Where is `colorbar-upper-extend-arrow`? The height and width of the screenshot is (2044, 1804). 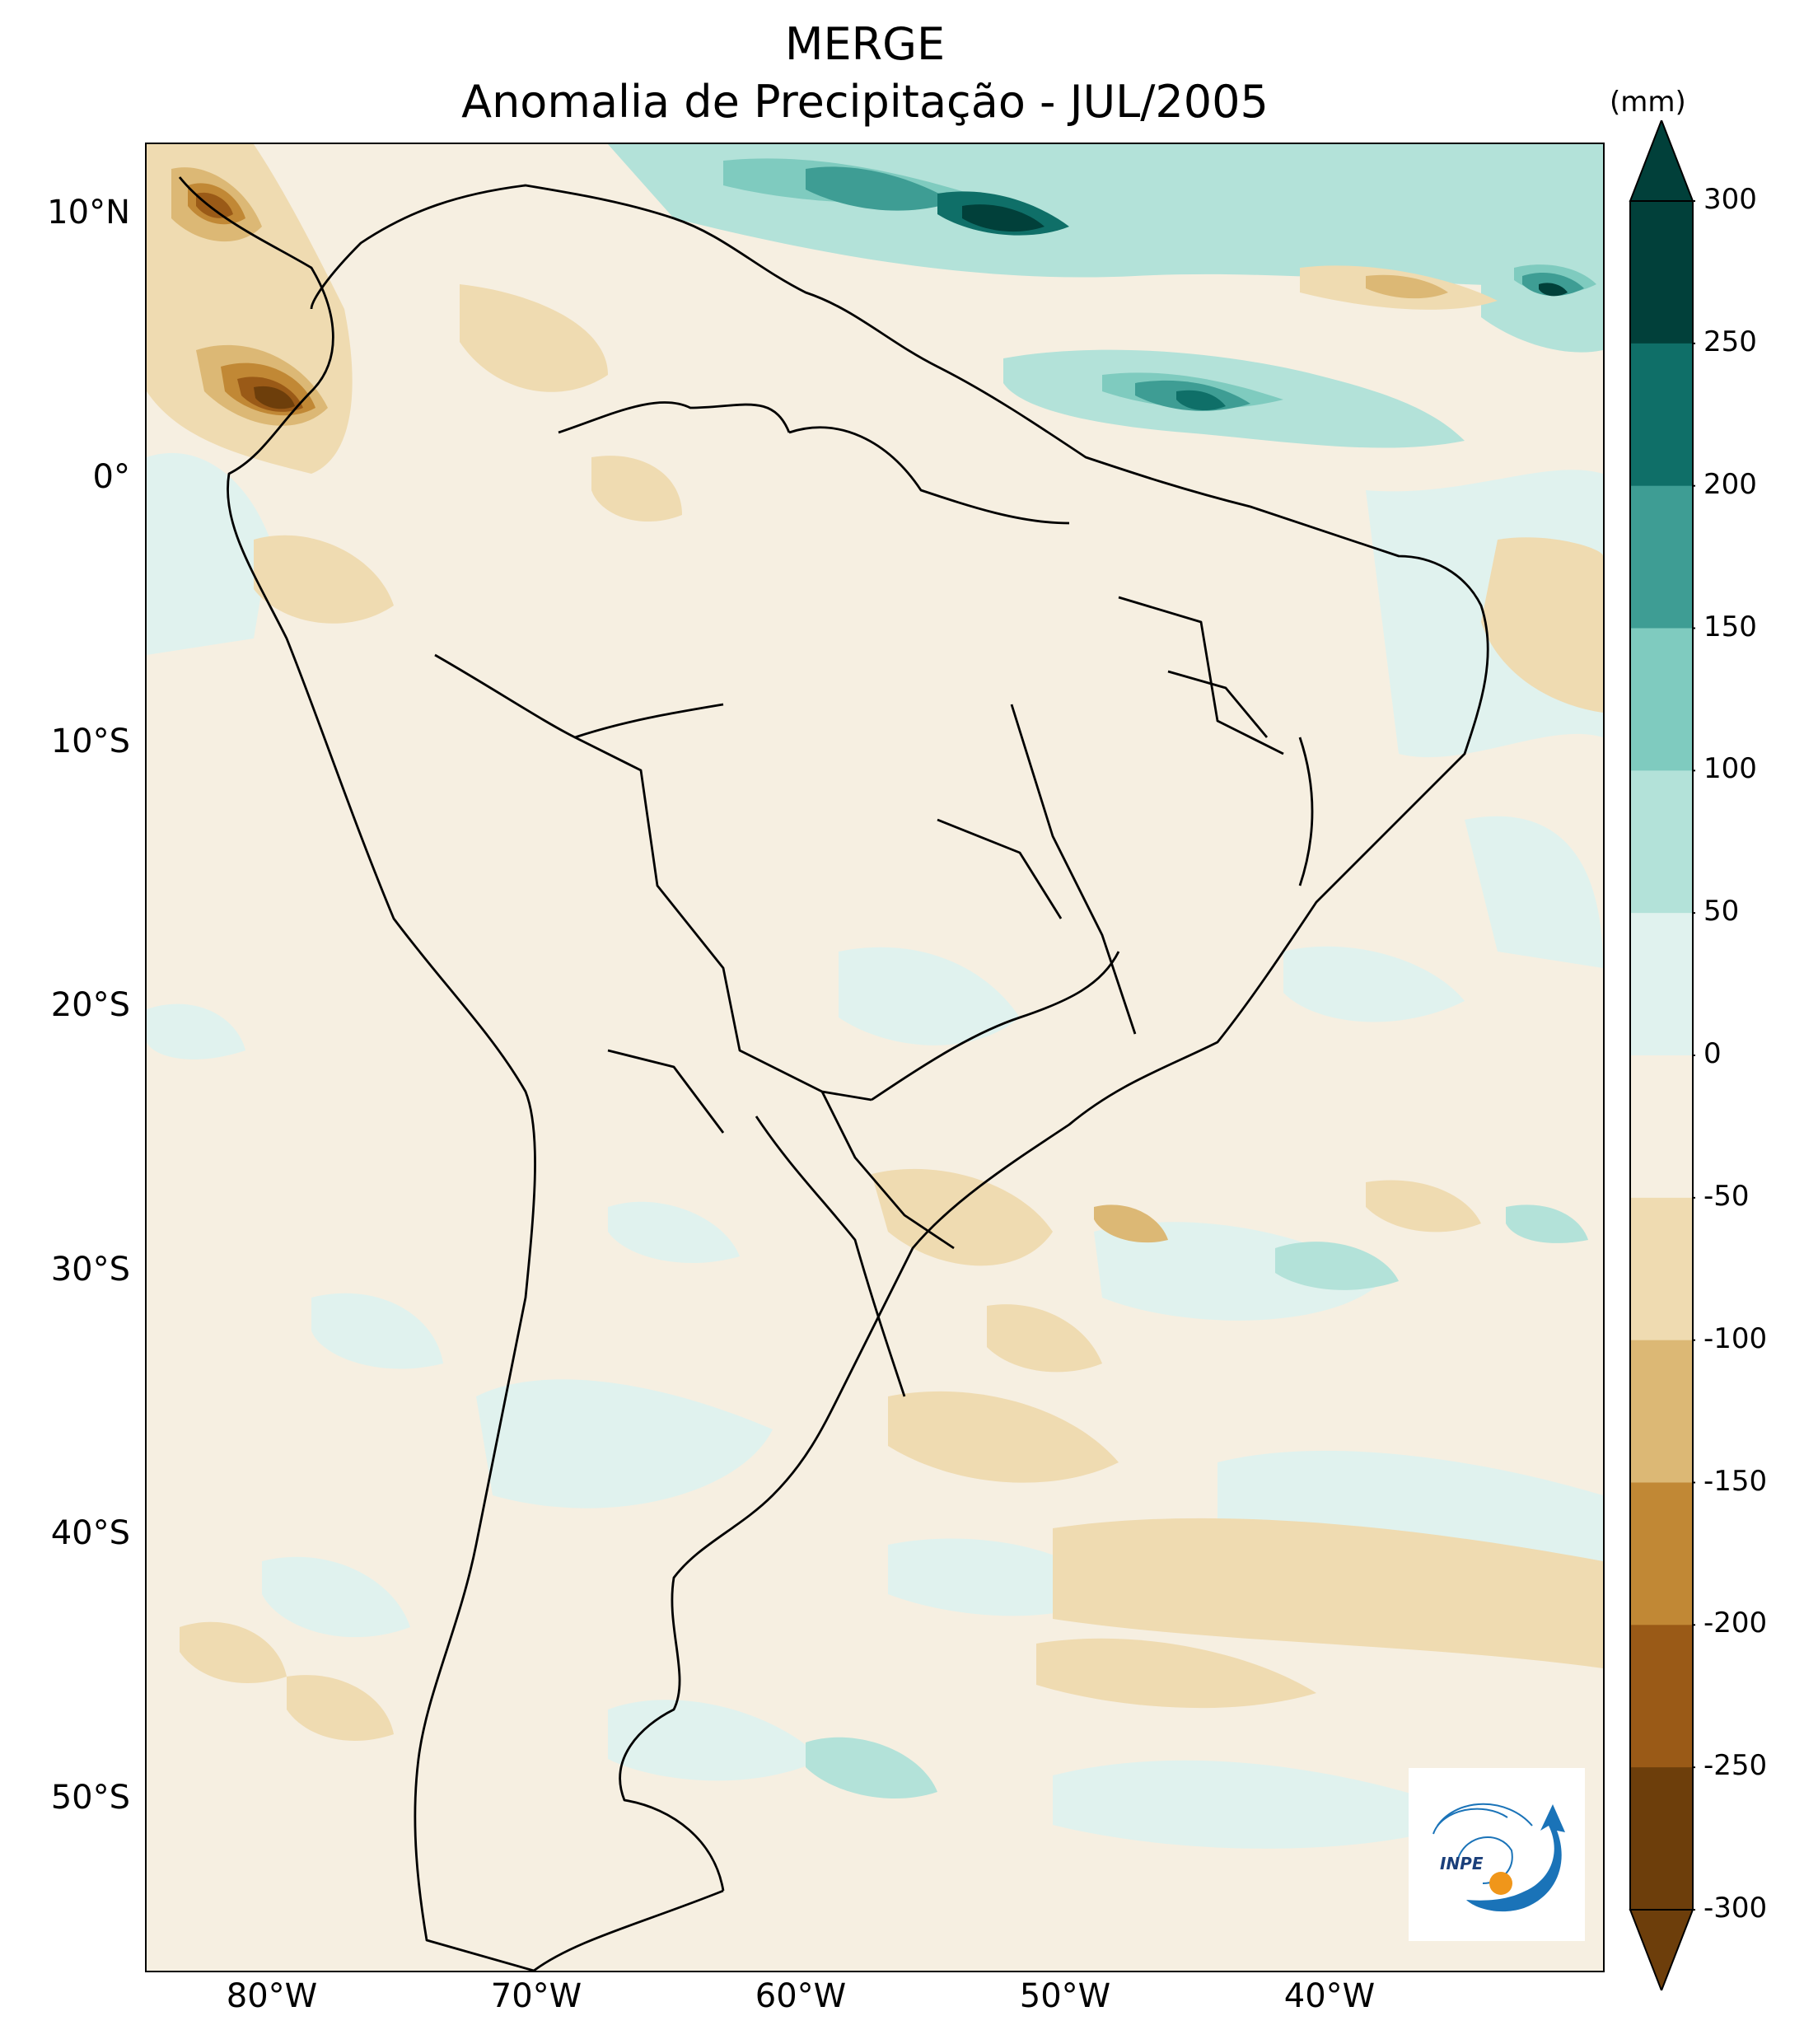 colorbar-upper-extend-arrow is located at coordinates (1661, 161).